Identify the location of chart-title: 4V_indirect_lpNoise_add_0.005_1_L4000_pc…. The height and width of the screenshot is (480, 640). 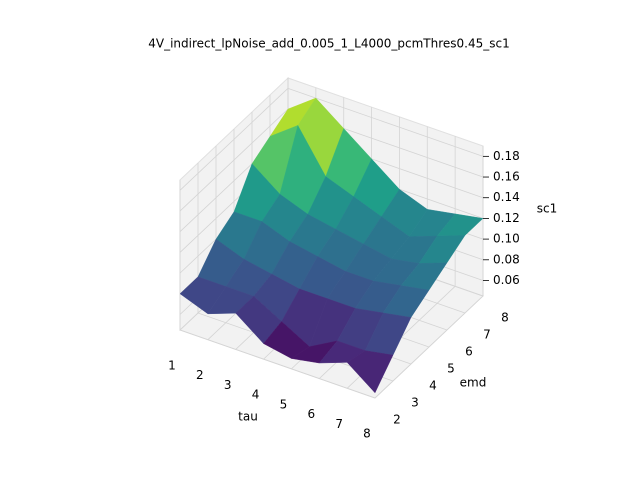
(328, 44).